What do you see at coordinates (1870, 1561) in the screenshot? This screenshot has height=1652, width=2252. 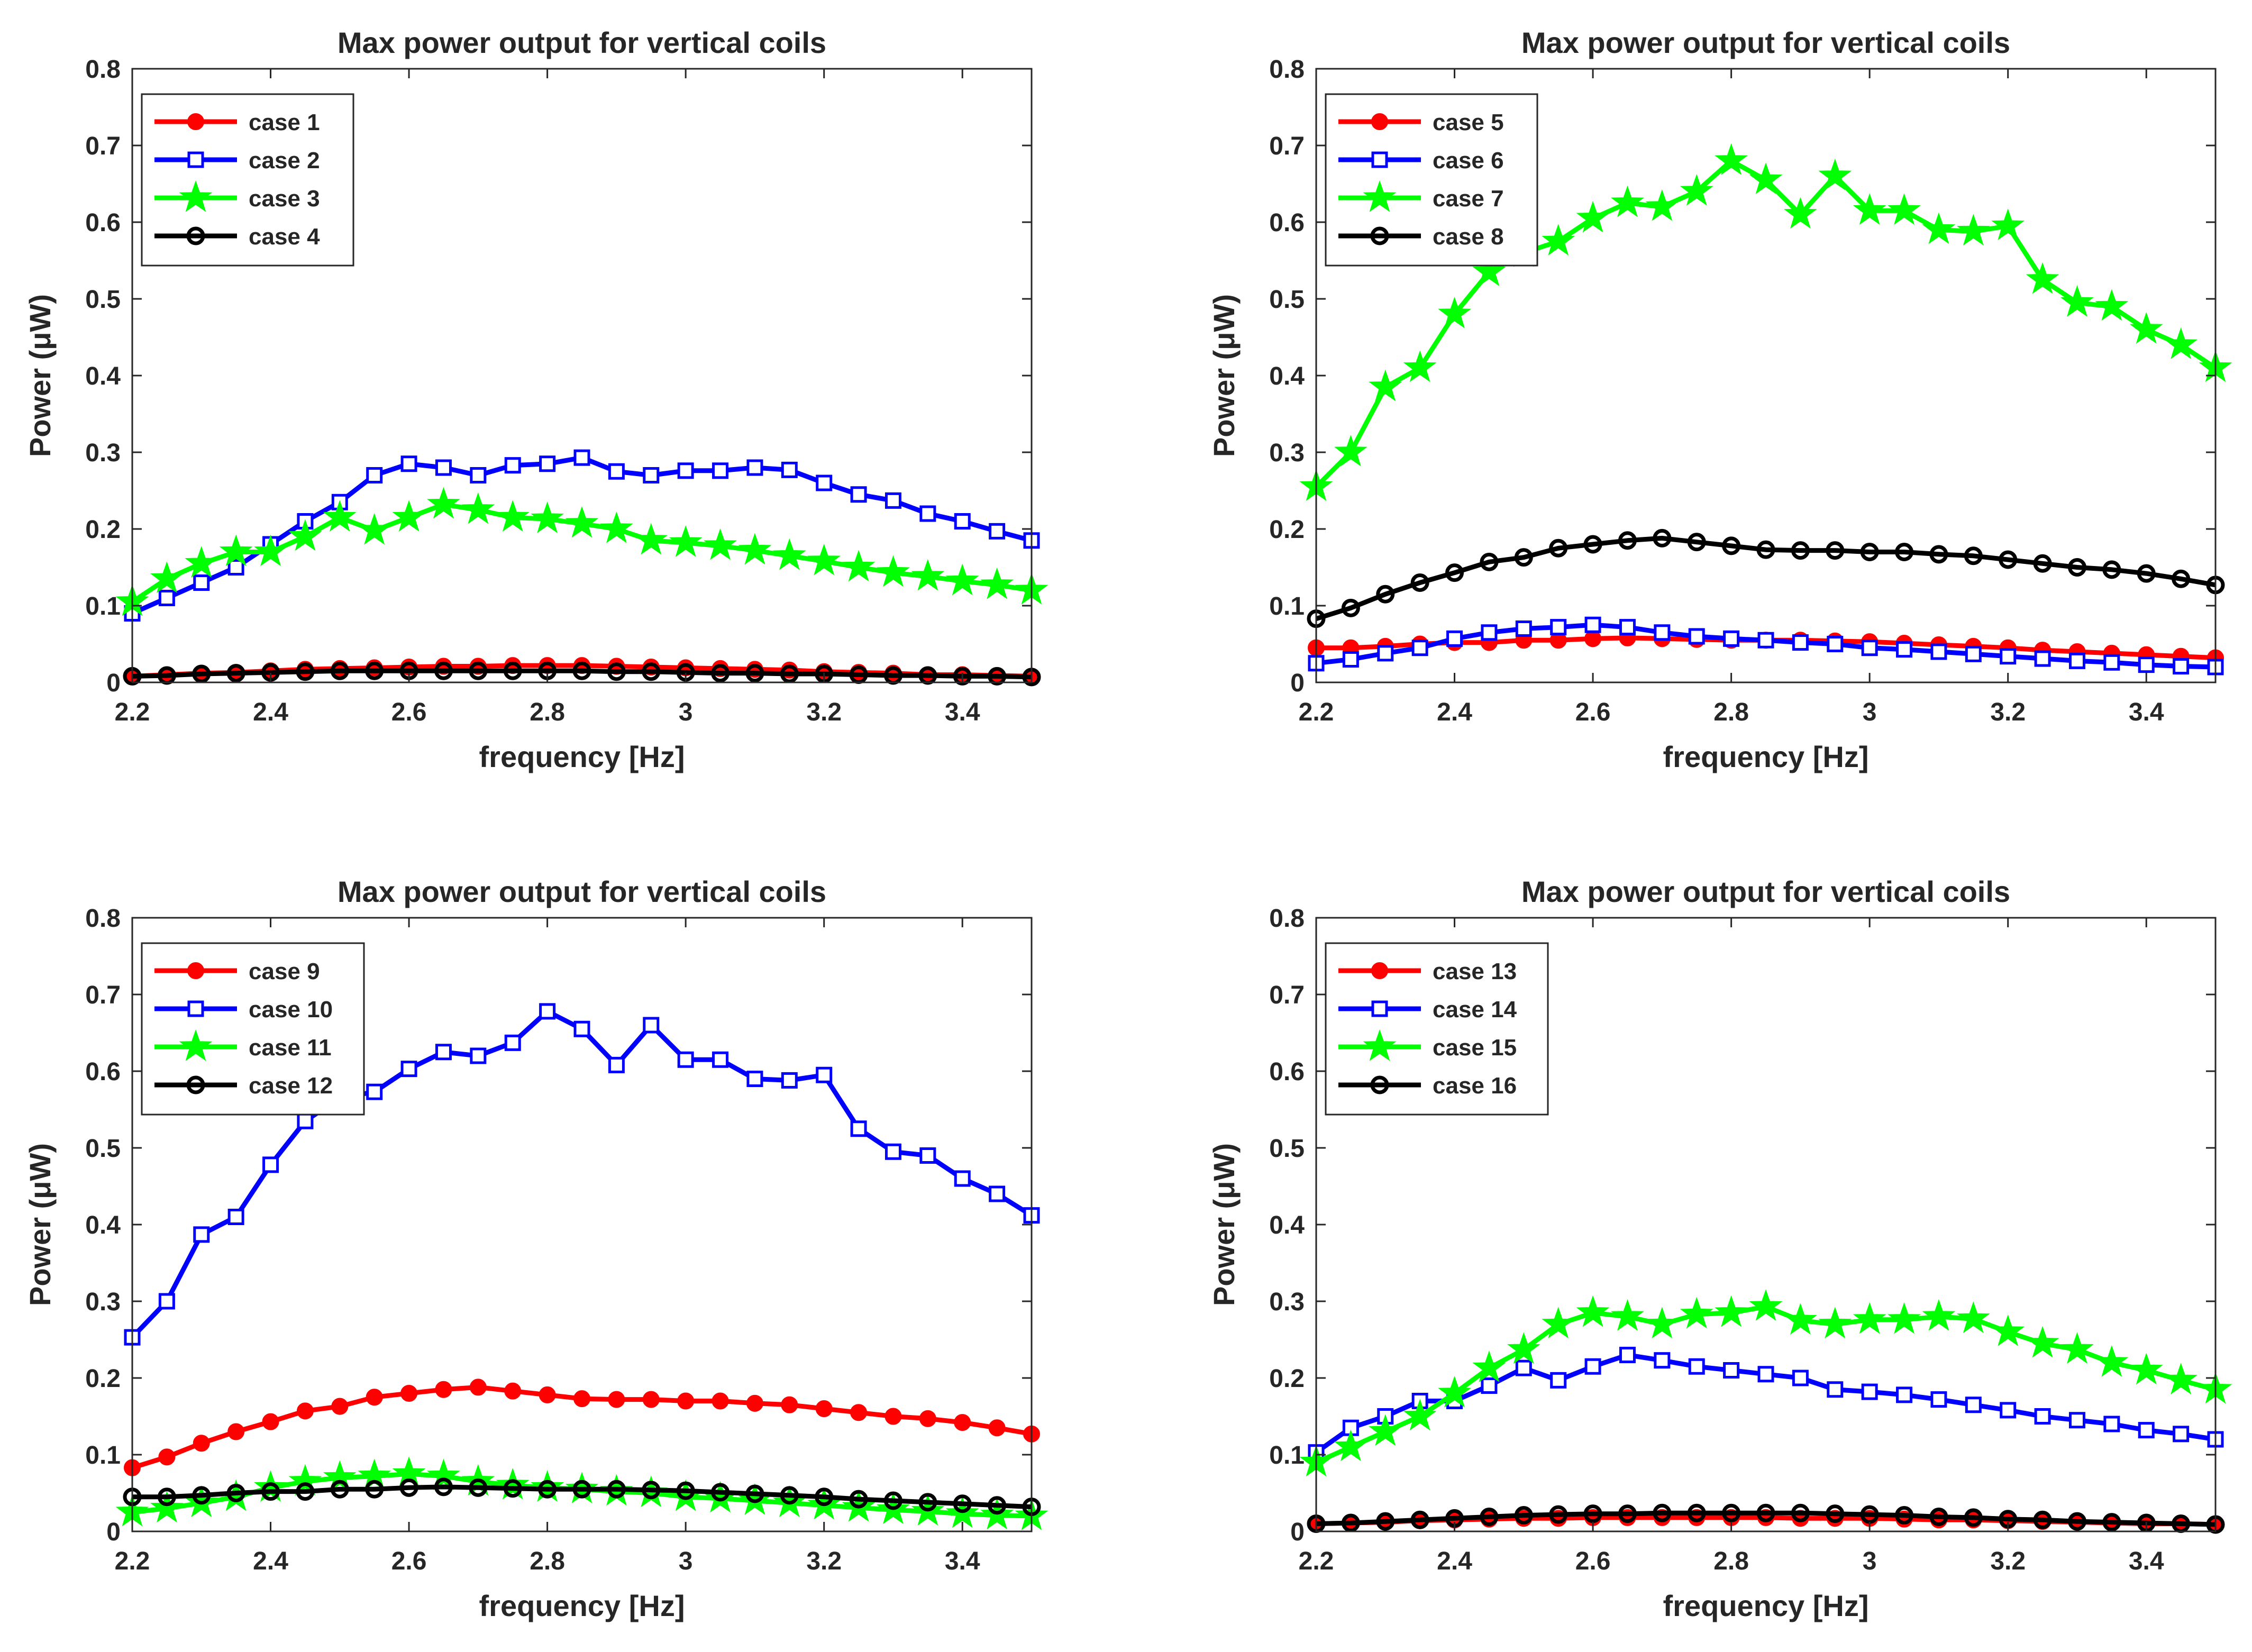 I see `x-tick-label: 3` at bounding box center [1870, 1561].